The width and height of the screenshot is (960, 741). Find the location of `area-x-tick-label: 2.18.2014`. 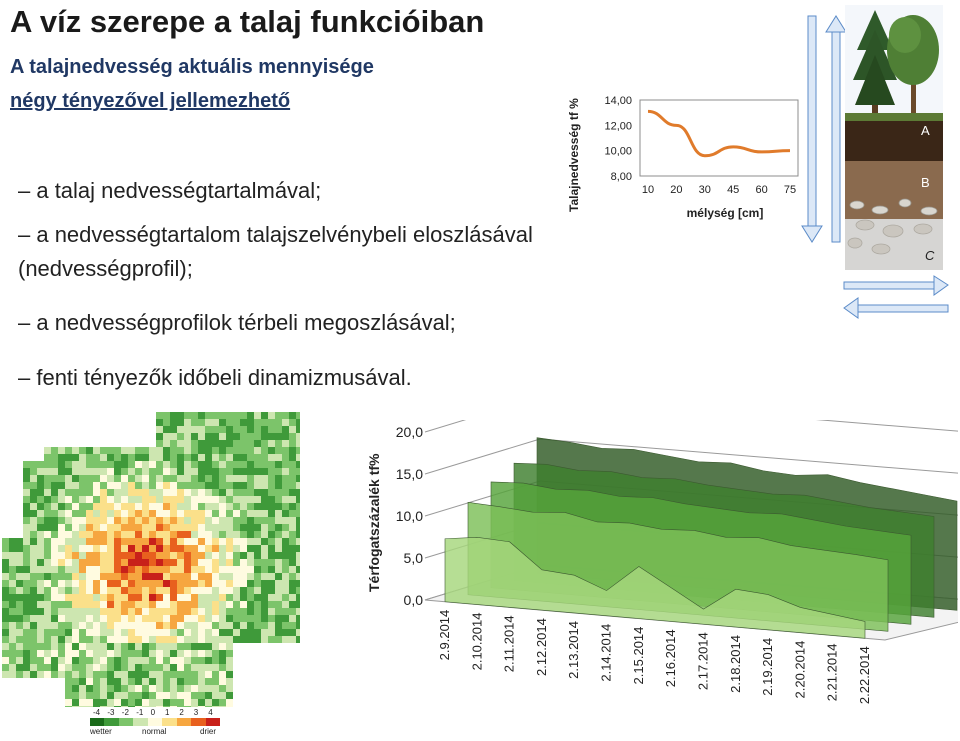

area-x-tick-label: 2.18.2014 is located at coordinates (735, 664).